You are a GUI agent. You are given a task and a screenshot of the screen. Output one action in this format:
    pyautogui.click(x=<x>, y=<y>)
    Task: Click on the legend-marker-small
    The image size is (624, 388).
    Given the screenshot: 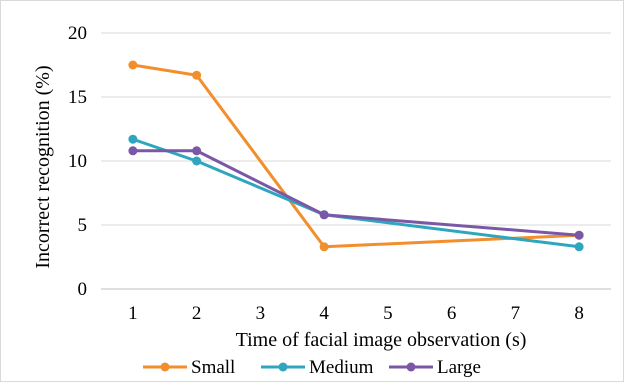 What is the action you would take?
    pyautogui.click(x=165, y=367)
    